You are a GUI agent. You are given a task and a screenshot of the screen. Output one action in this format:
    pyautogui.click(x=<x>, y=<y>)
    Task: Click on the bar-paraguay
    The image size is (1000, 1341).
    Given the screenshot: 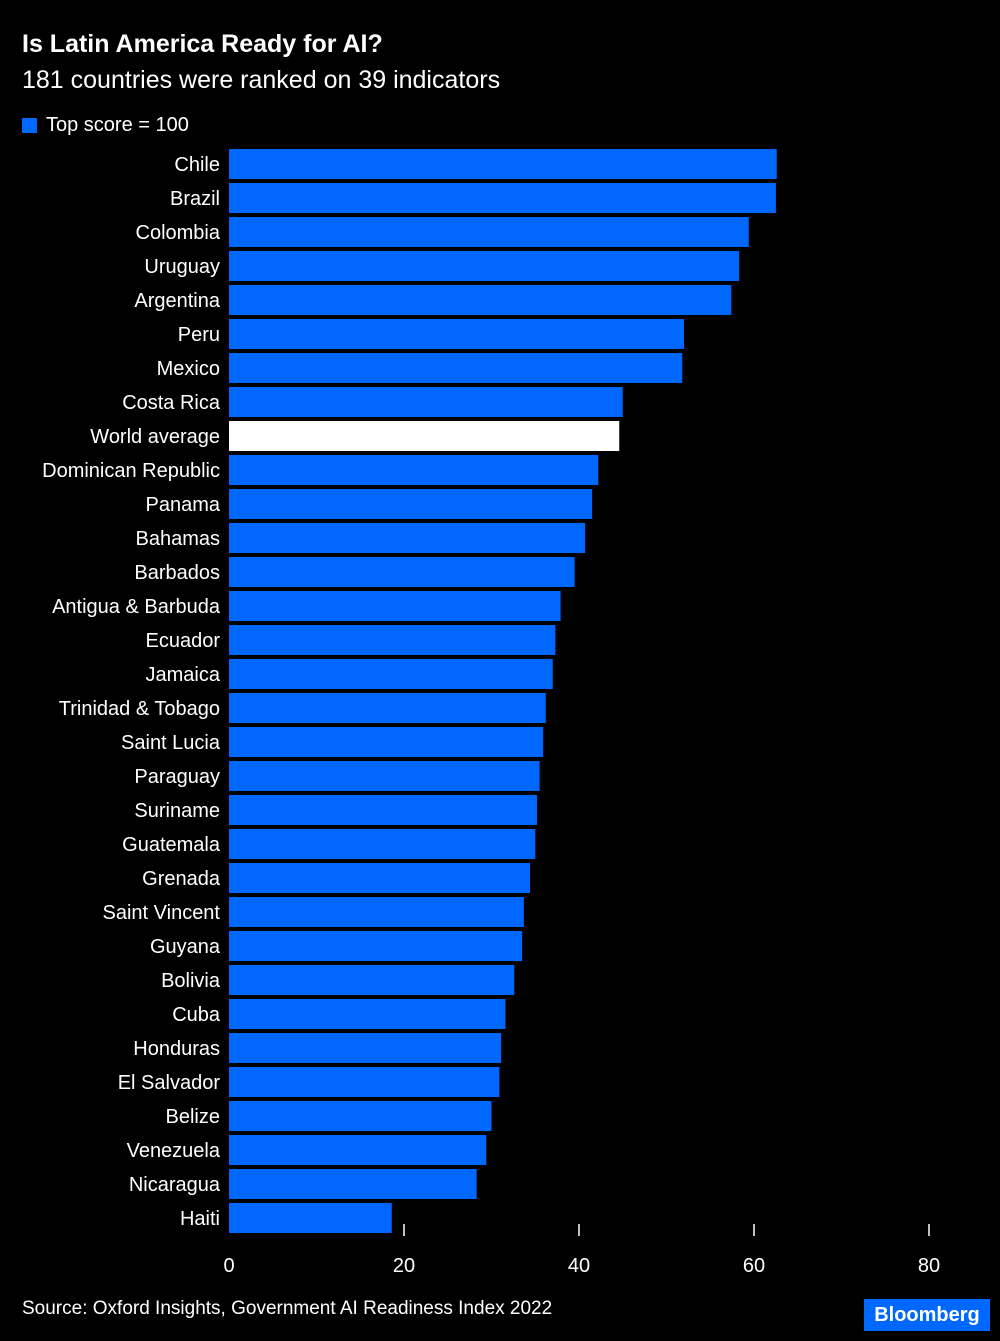 What is the action you would take?
    pyautogui.click(x=384, y=776)
    